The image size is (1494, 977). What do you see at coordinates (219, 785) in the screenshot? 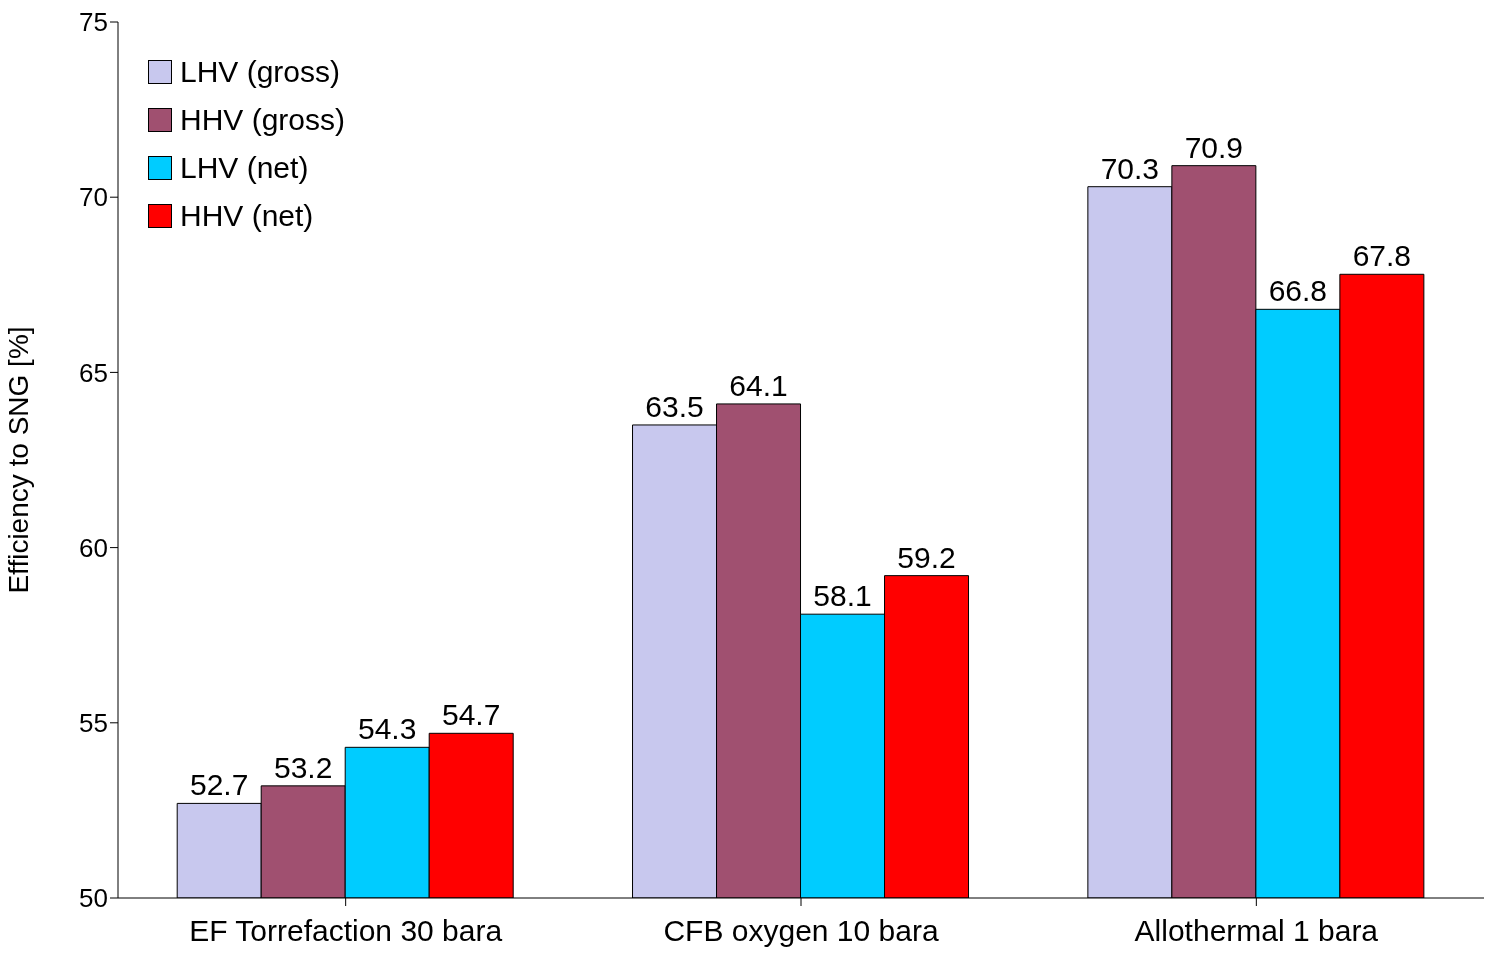
I see `data-label: 52.7` at bounding box center [219, 785].